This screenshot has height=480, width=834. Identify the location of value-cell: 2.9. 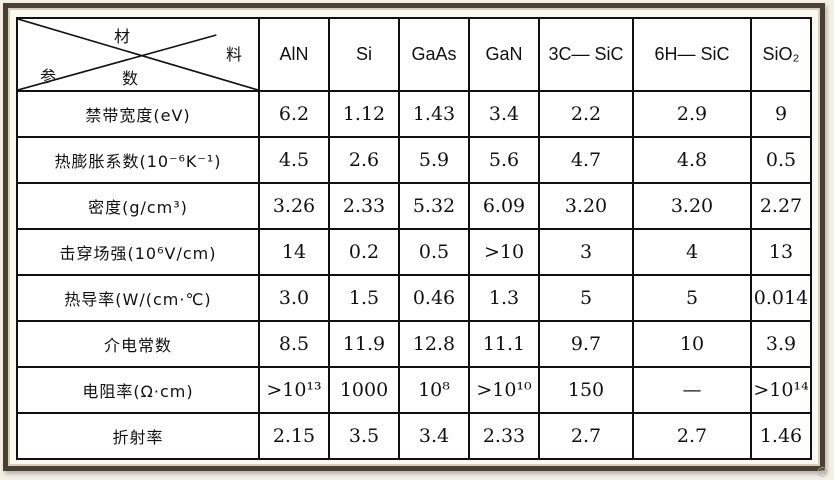
(692, 114).